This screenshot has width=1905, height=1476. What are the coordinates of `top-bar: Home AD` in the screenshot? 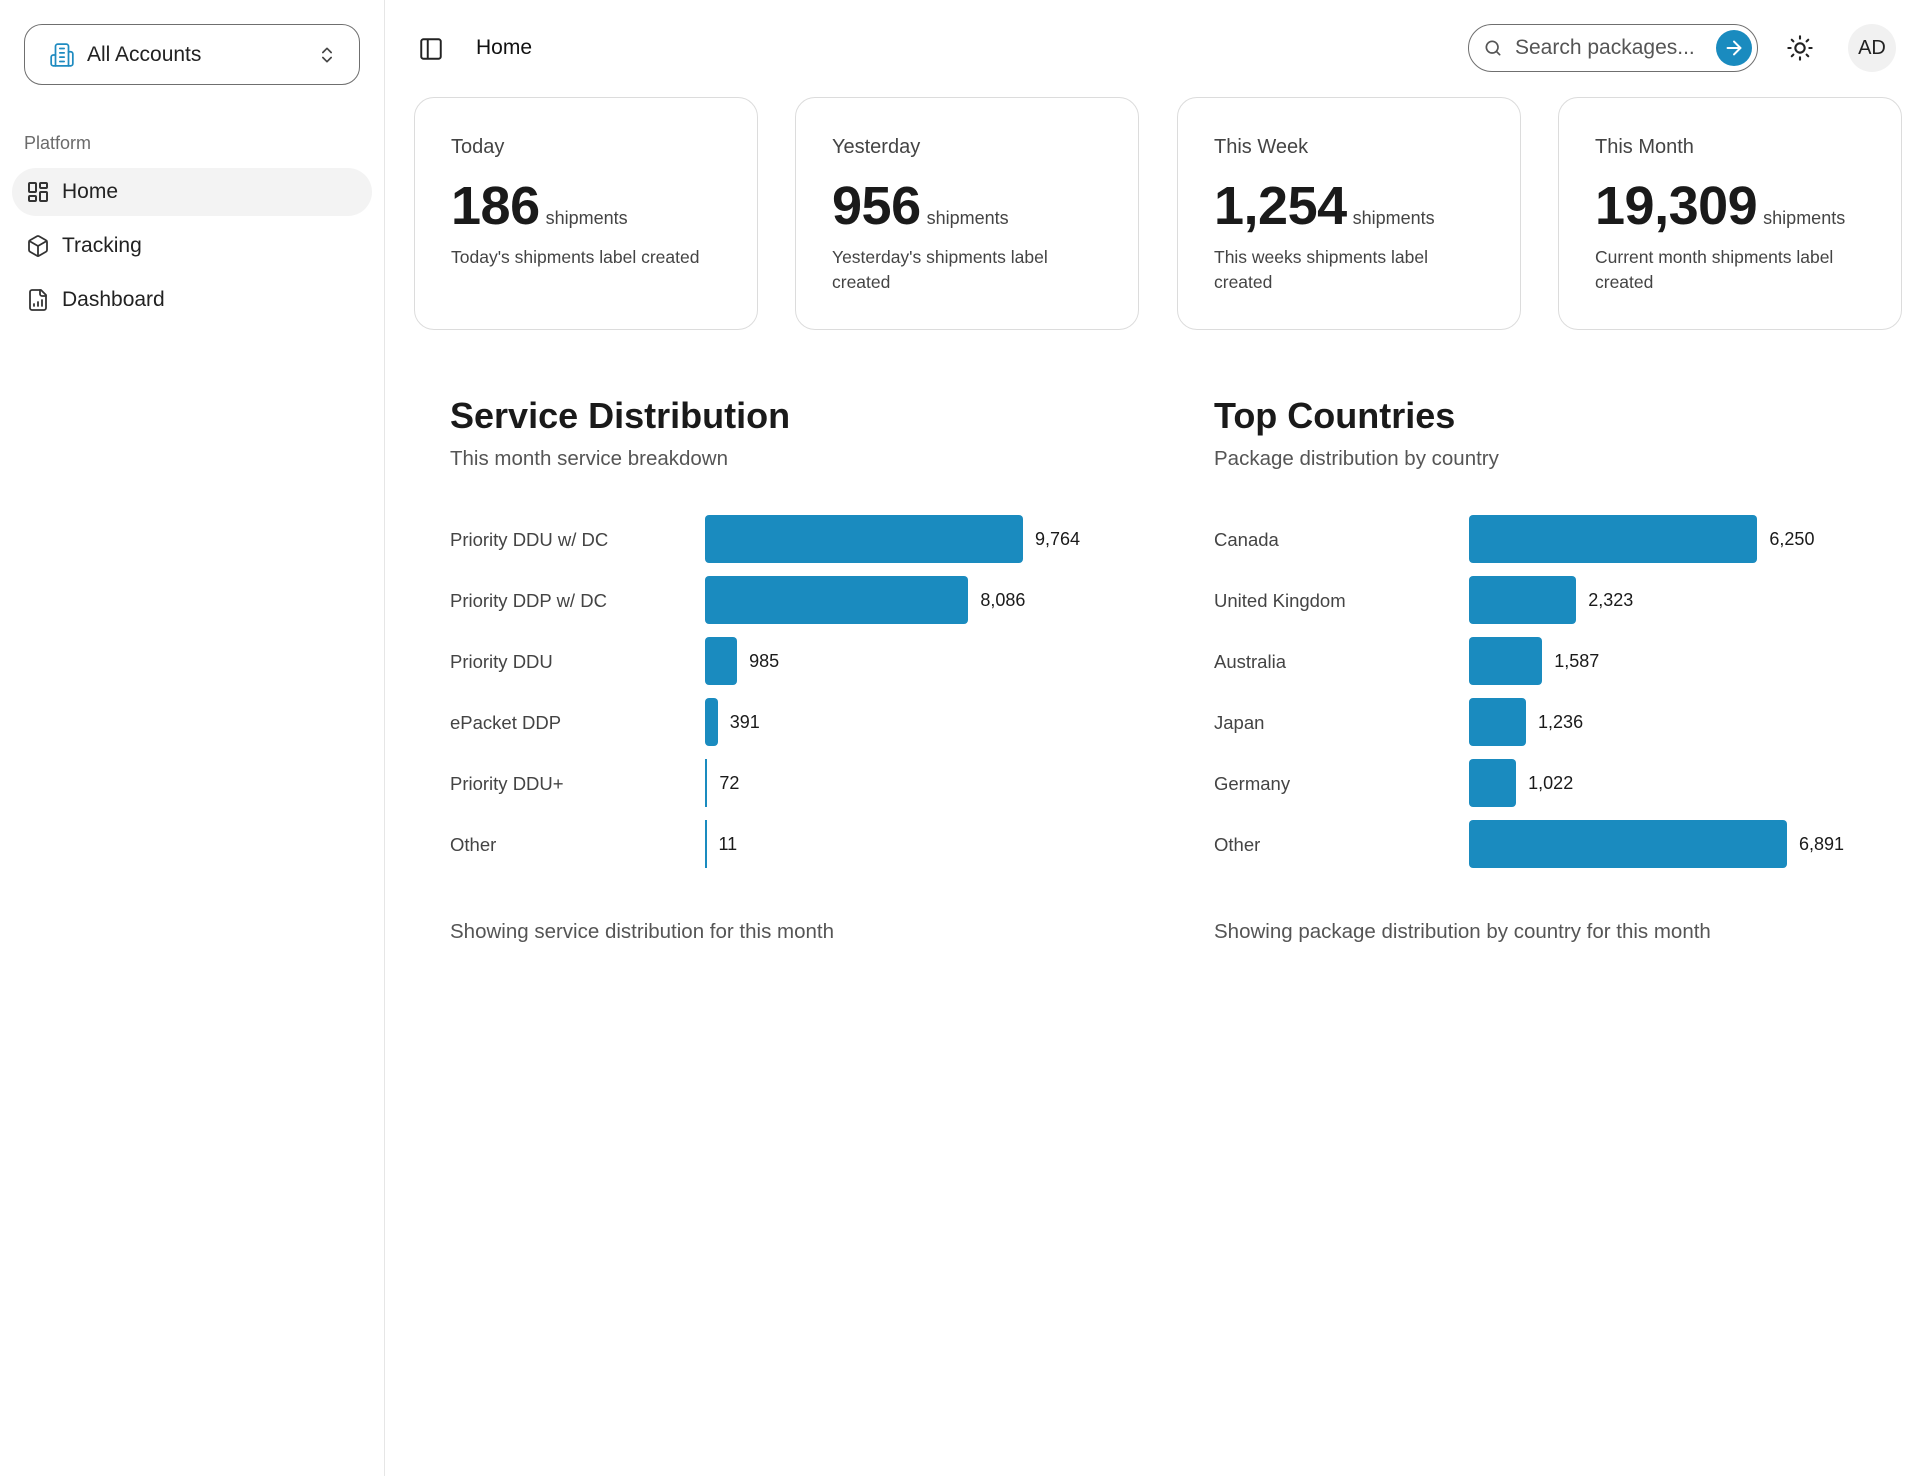 It's located at (1145, 48).